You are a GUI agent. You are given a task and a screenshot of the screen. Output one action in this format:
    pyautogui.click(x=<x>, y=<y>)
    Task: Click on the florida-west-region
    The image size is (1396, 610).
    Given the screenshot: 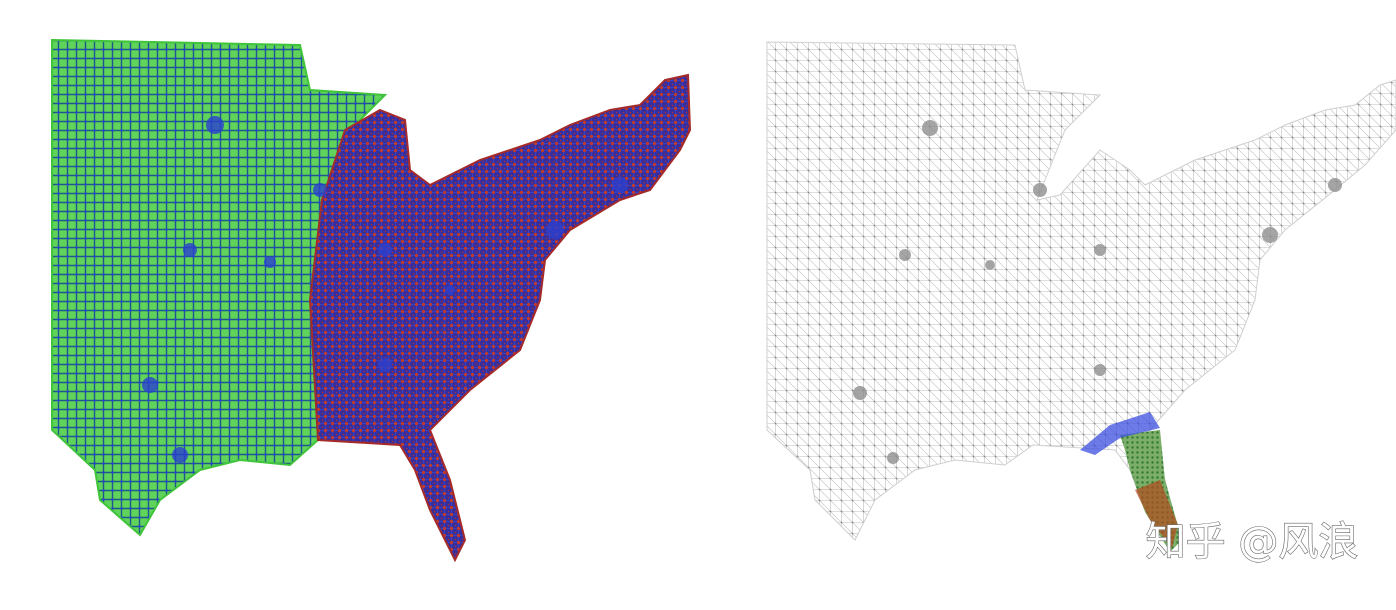 What is the action you would take?
    pyautogui.click(x=1120, y=433)
    